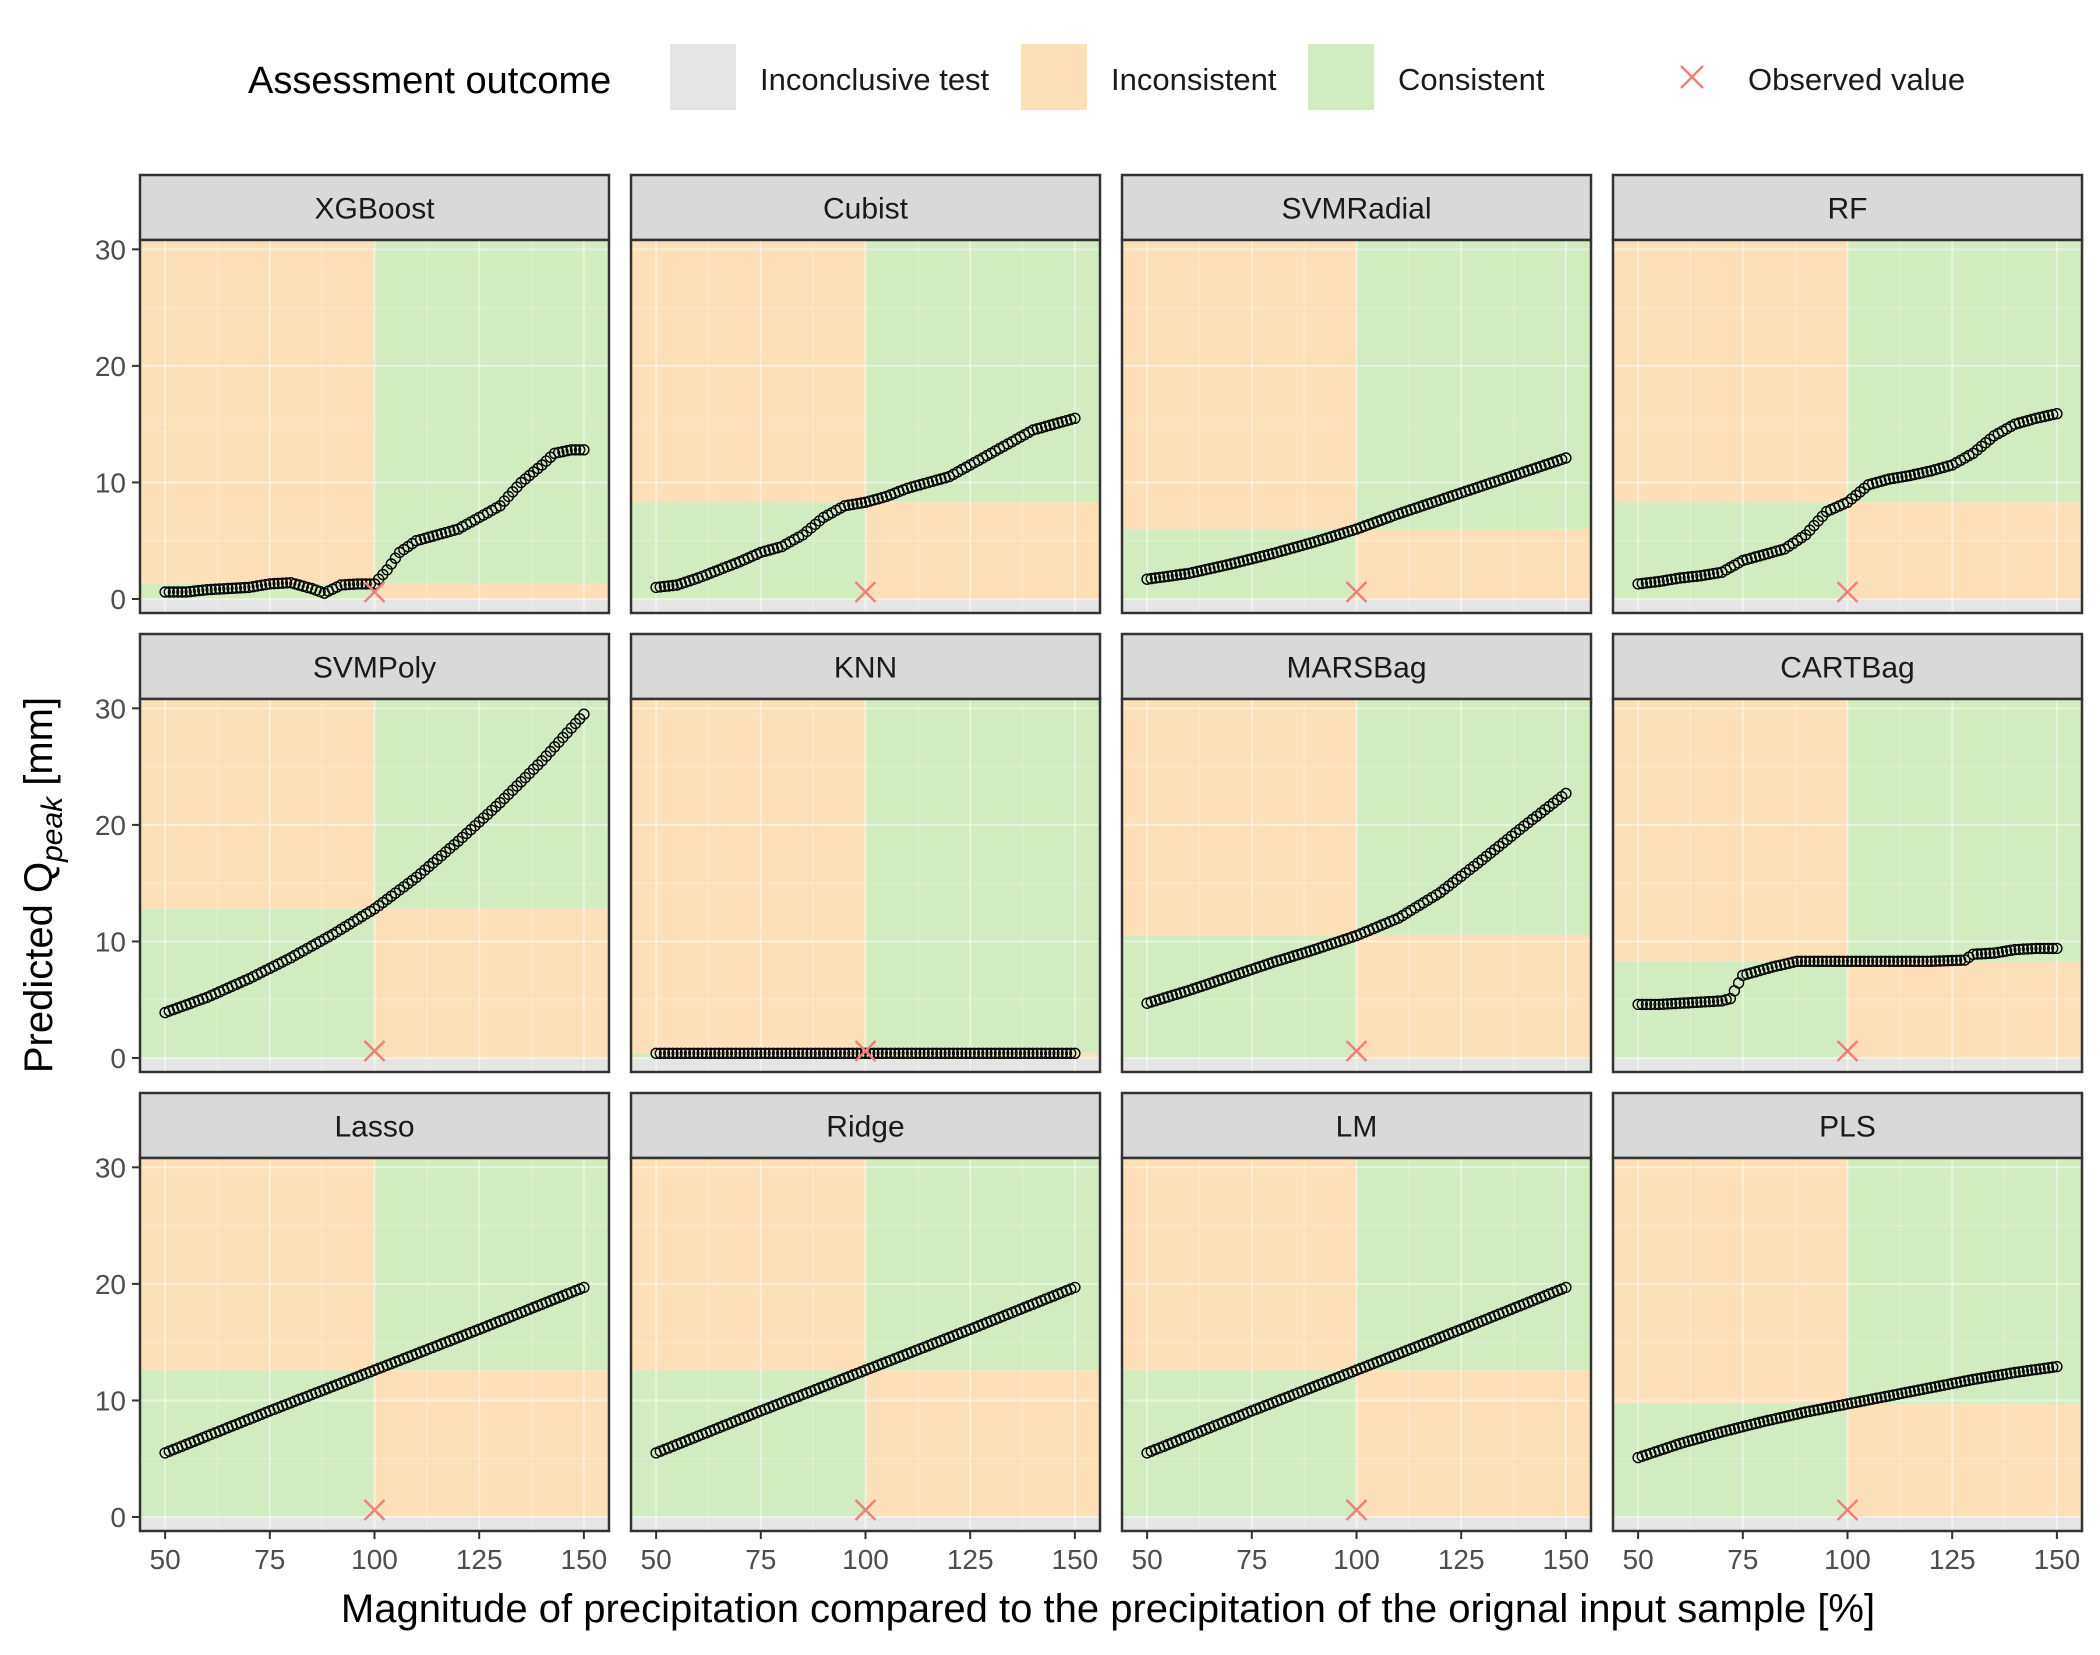 Image resolution: width=2100 pixels, height=1655 pixels. What do you see at coordinates (374, 1065) in the screenshot?
I see `region-inconclusive` at bounding box center [374, 1065].